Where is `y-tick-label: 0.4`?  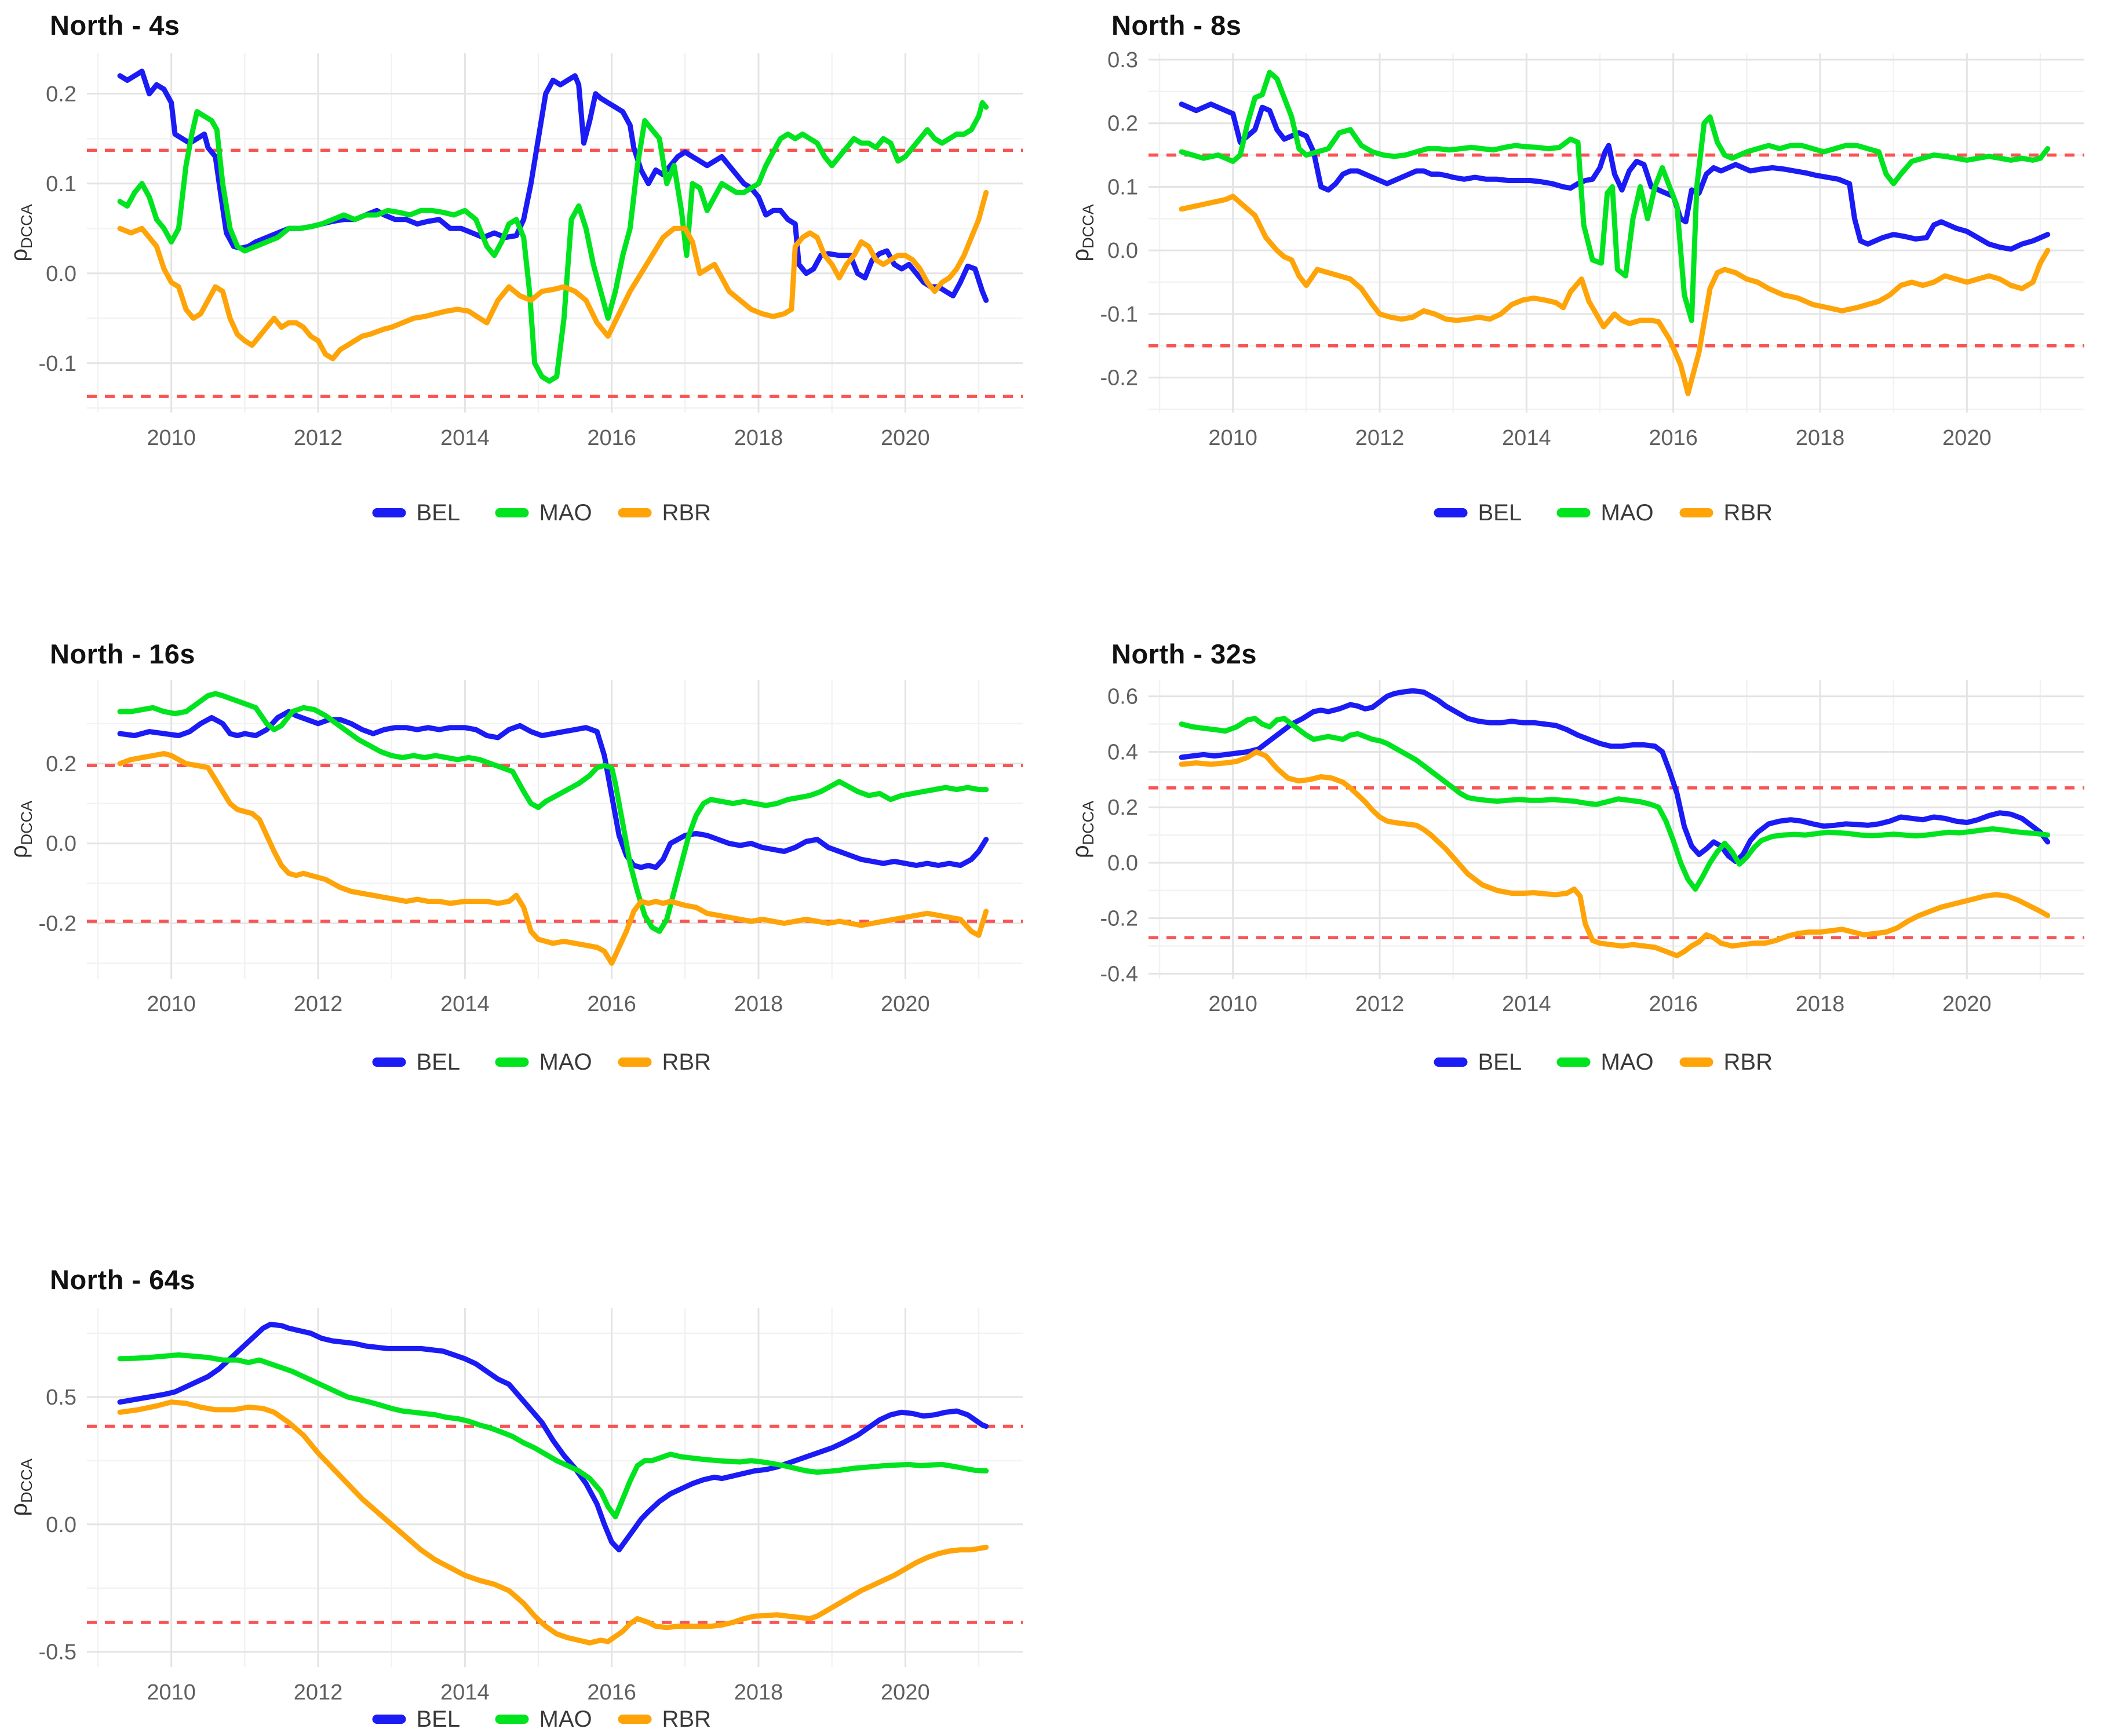
y-tick-label: 0.4 is located at coordinates (1122, 752).